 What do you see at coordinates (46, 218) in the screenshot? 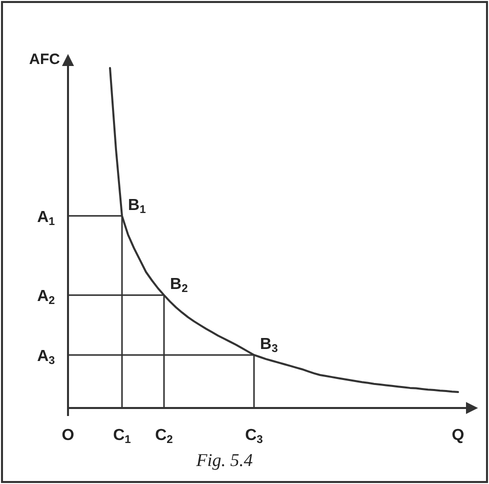
I see `text: A$_{1}$` at bounding box center [46, 218].